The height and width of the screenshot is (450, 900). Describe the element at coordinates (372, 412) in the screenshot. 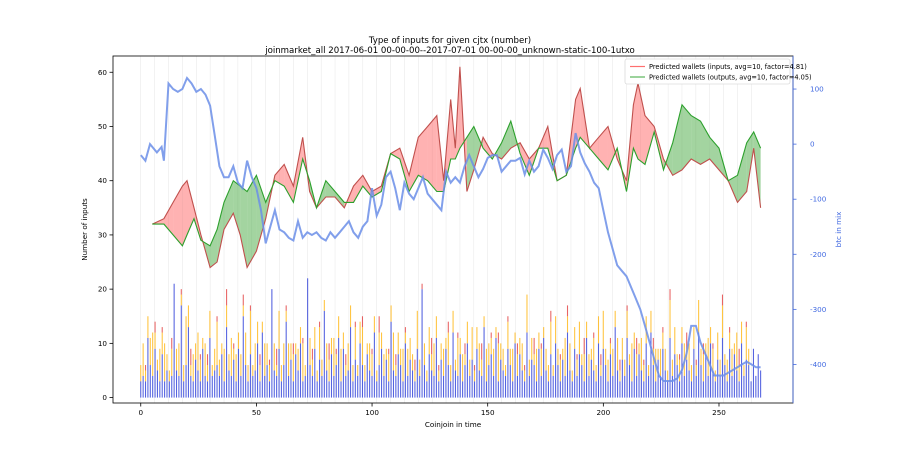

I see `x-tick-label: 100` at that location.